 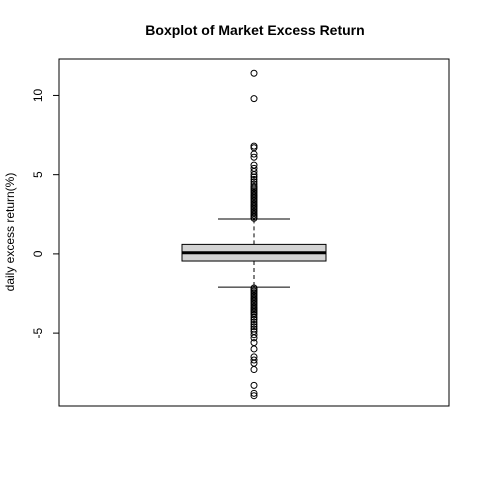 I want to click on y-axis: -5 0 5 10, so click(x=45, y=213).